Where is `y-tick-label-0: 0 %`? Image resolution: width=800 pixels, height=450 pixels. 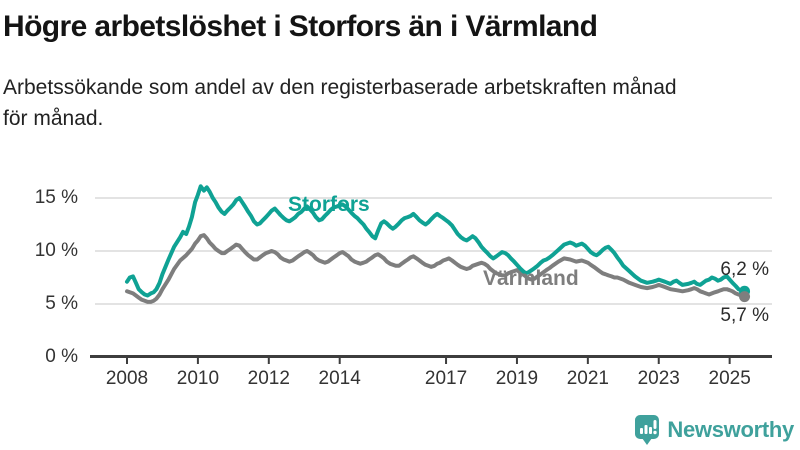
y-tick-label-0: 0 % is located at coordinates (61, 356).